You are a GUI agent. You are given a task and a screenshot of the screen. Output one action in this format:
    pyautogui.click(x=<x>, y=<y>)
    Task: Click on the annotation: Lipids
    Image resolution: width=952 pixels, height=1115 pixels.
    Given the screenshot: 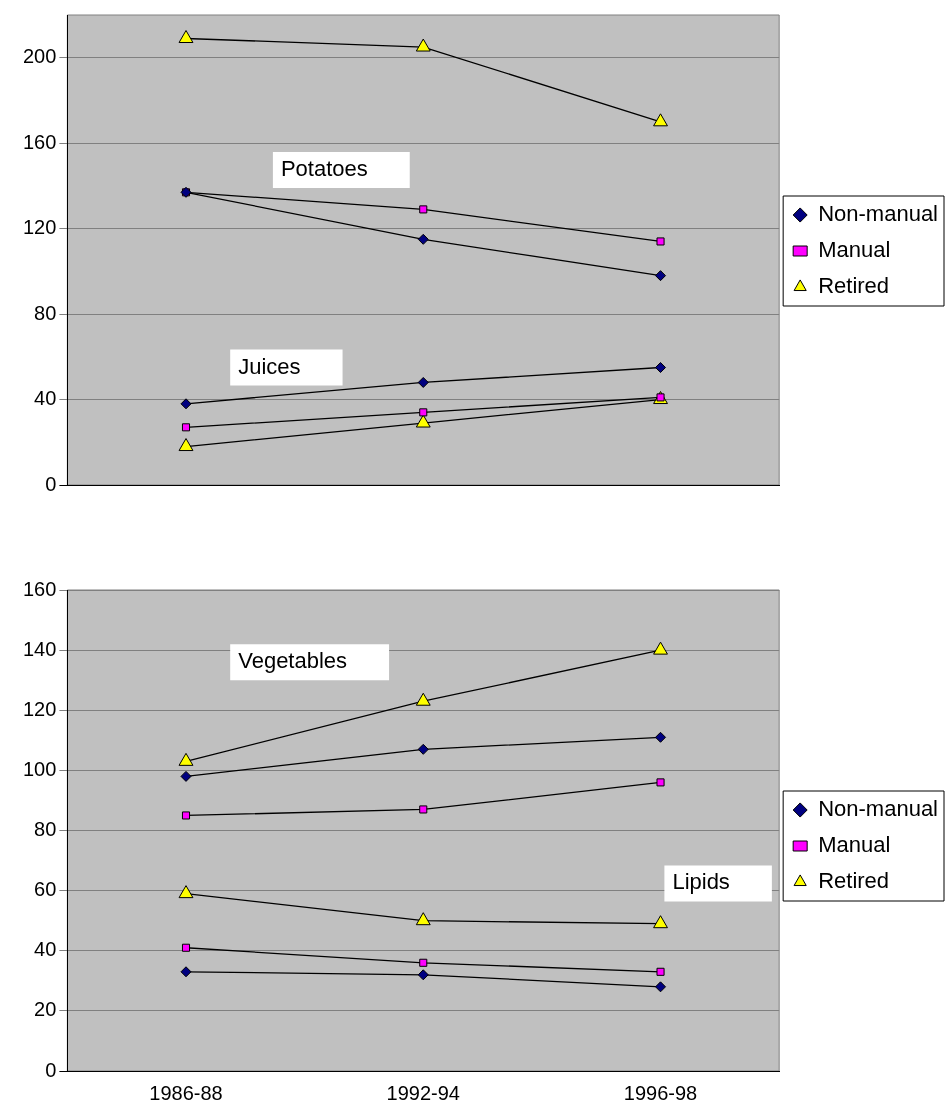 What is the action you would take?
    pyautogui.click(x=701, y=882)
    